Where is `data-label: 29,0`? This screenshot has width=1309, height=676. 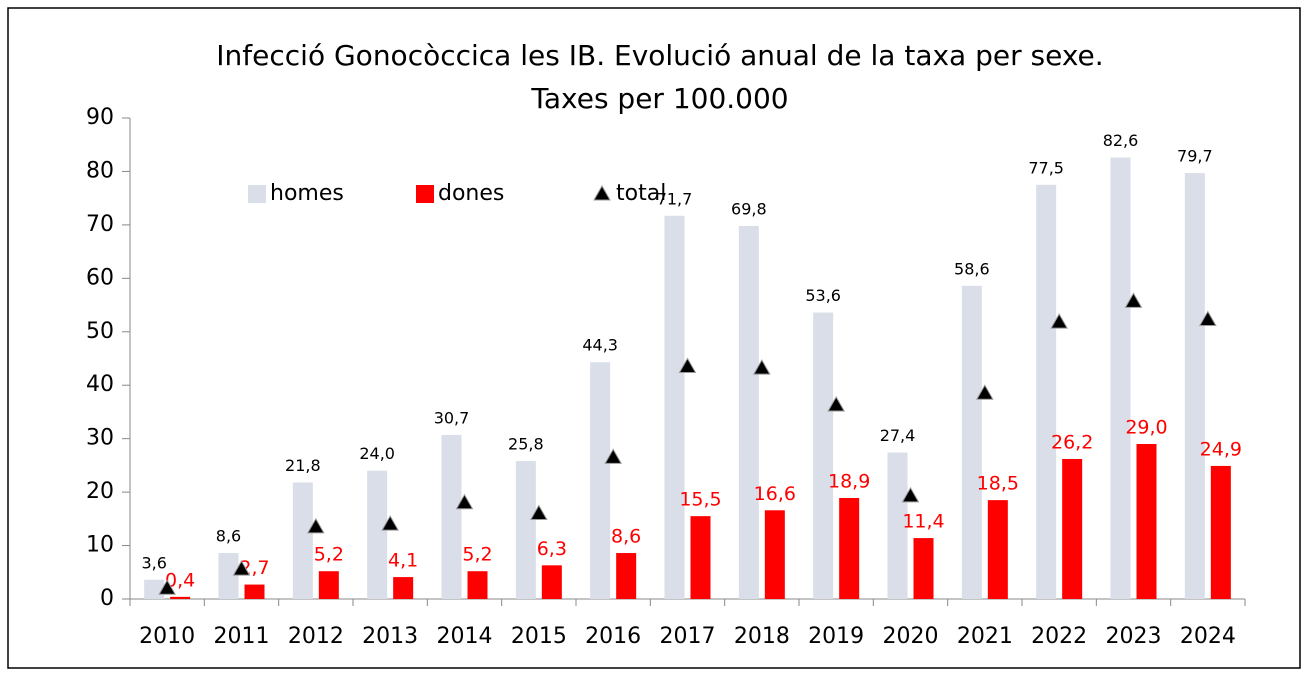
data-label: 29,0 is located at coordinates (1146, 428).